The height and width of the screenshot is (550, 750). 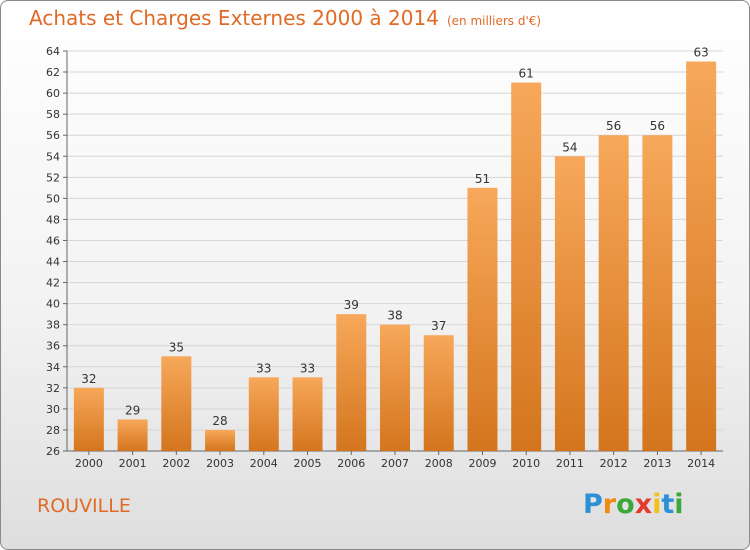 I want to click on data-label-2012: 56, so click(x=613, y=126).